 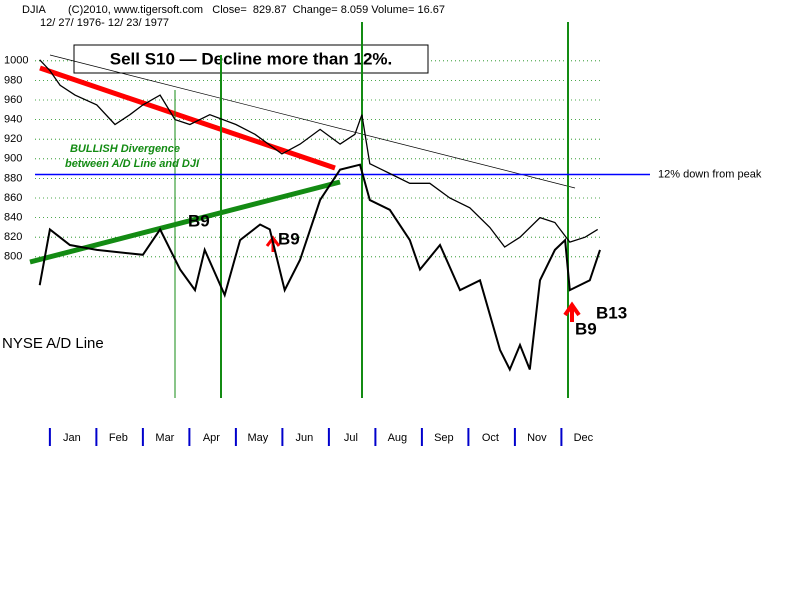 What do you see at coordinates (13, 237) in the screenshot?
I see `y-tick-label: 820` at bounding box center [13, 237].